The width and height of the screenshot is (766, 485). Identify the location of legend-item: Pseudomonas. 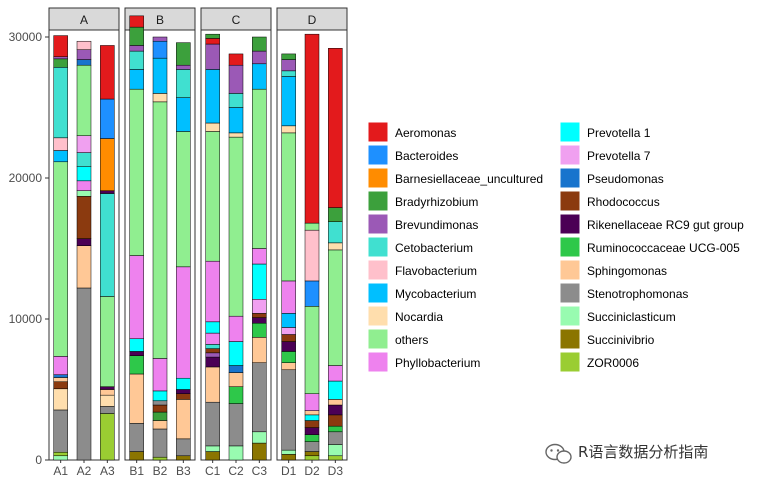
(611, 178).